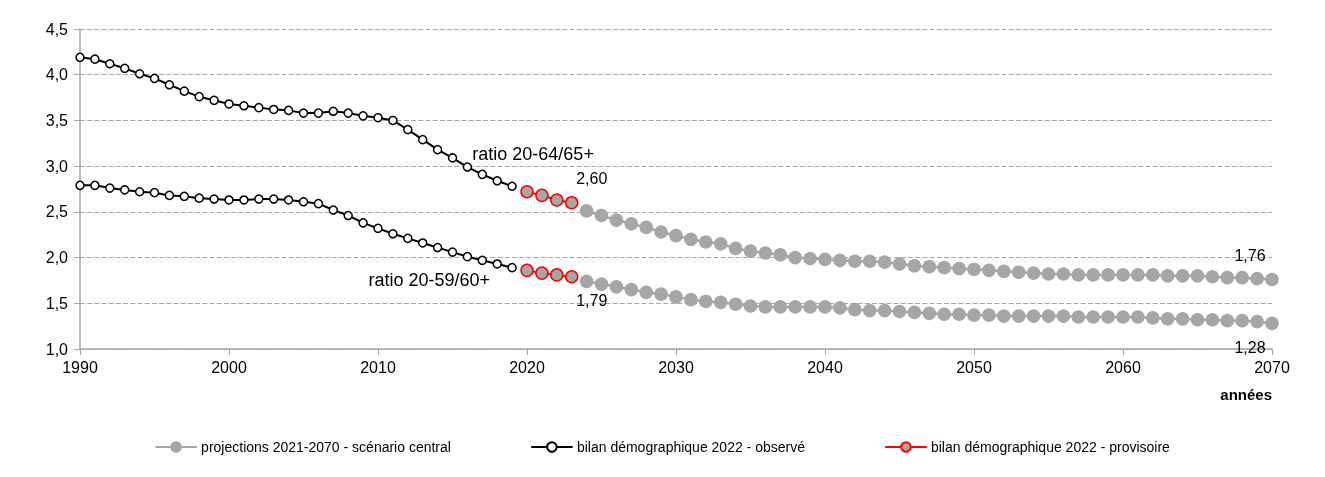 This screenshot has width=1325, height=477. Describe the element at coordinates (326, 447) in the screenshot. I see `legend-label: projections 2021-2070 - scénario central` at that location.